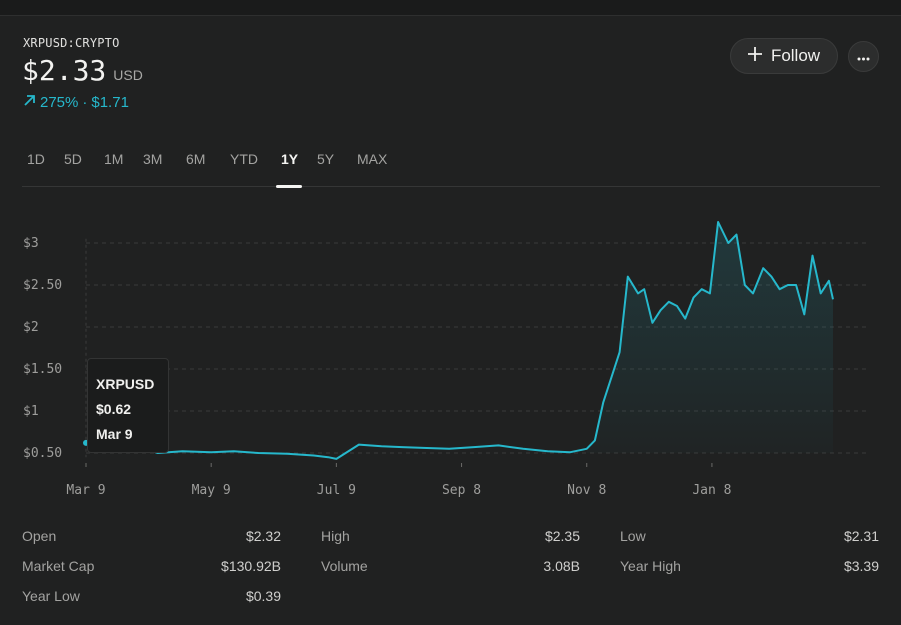 The height and width of the screenshot is (625, 901). What do you see at coordinates (110, 102) in the screenshot?
I see `change-amount: $1.71` at bounding box center [110, 102].